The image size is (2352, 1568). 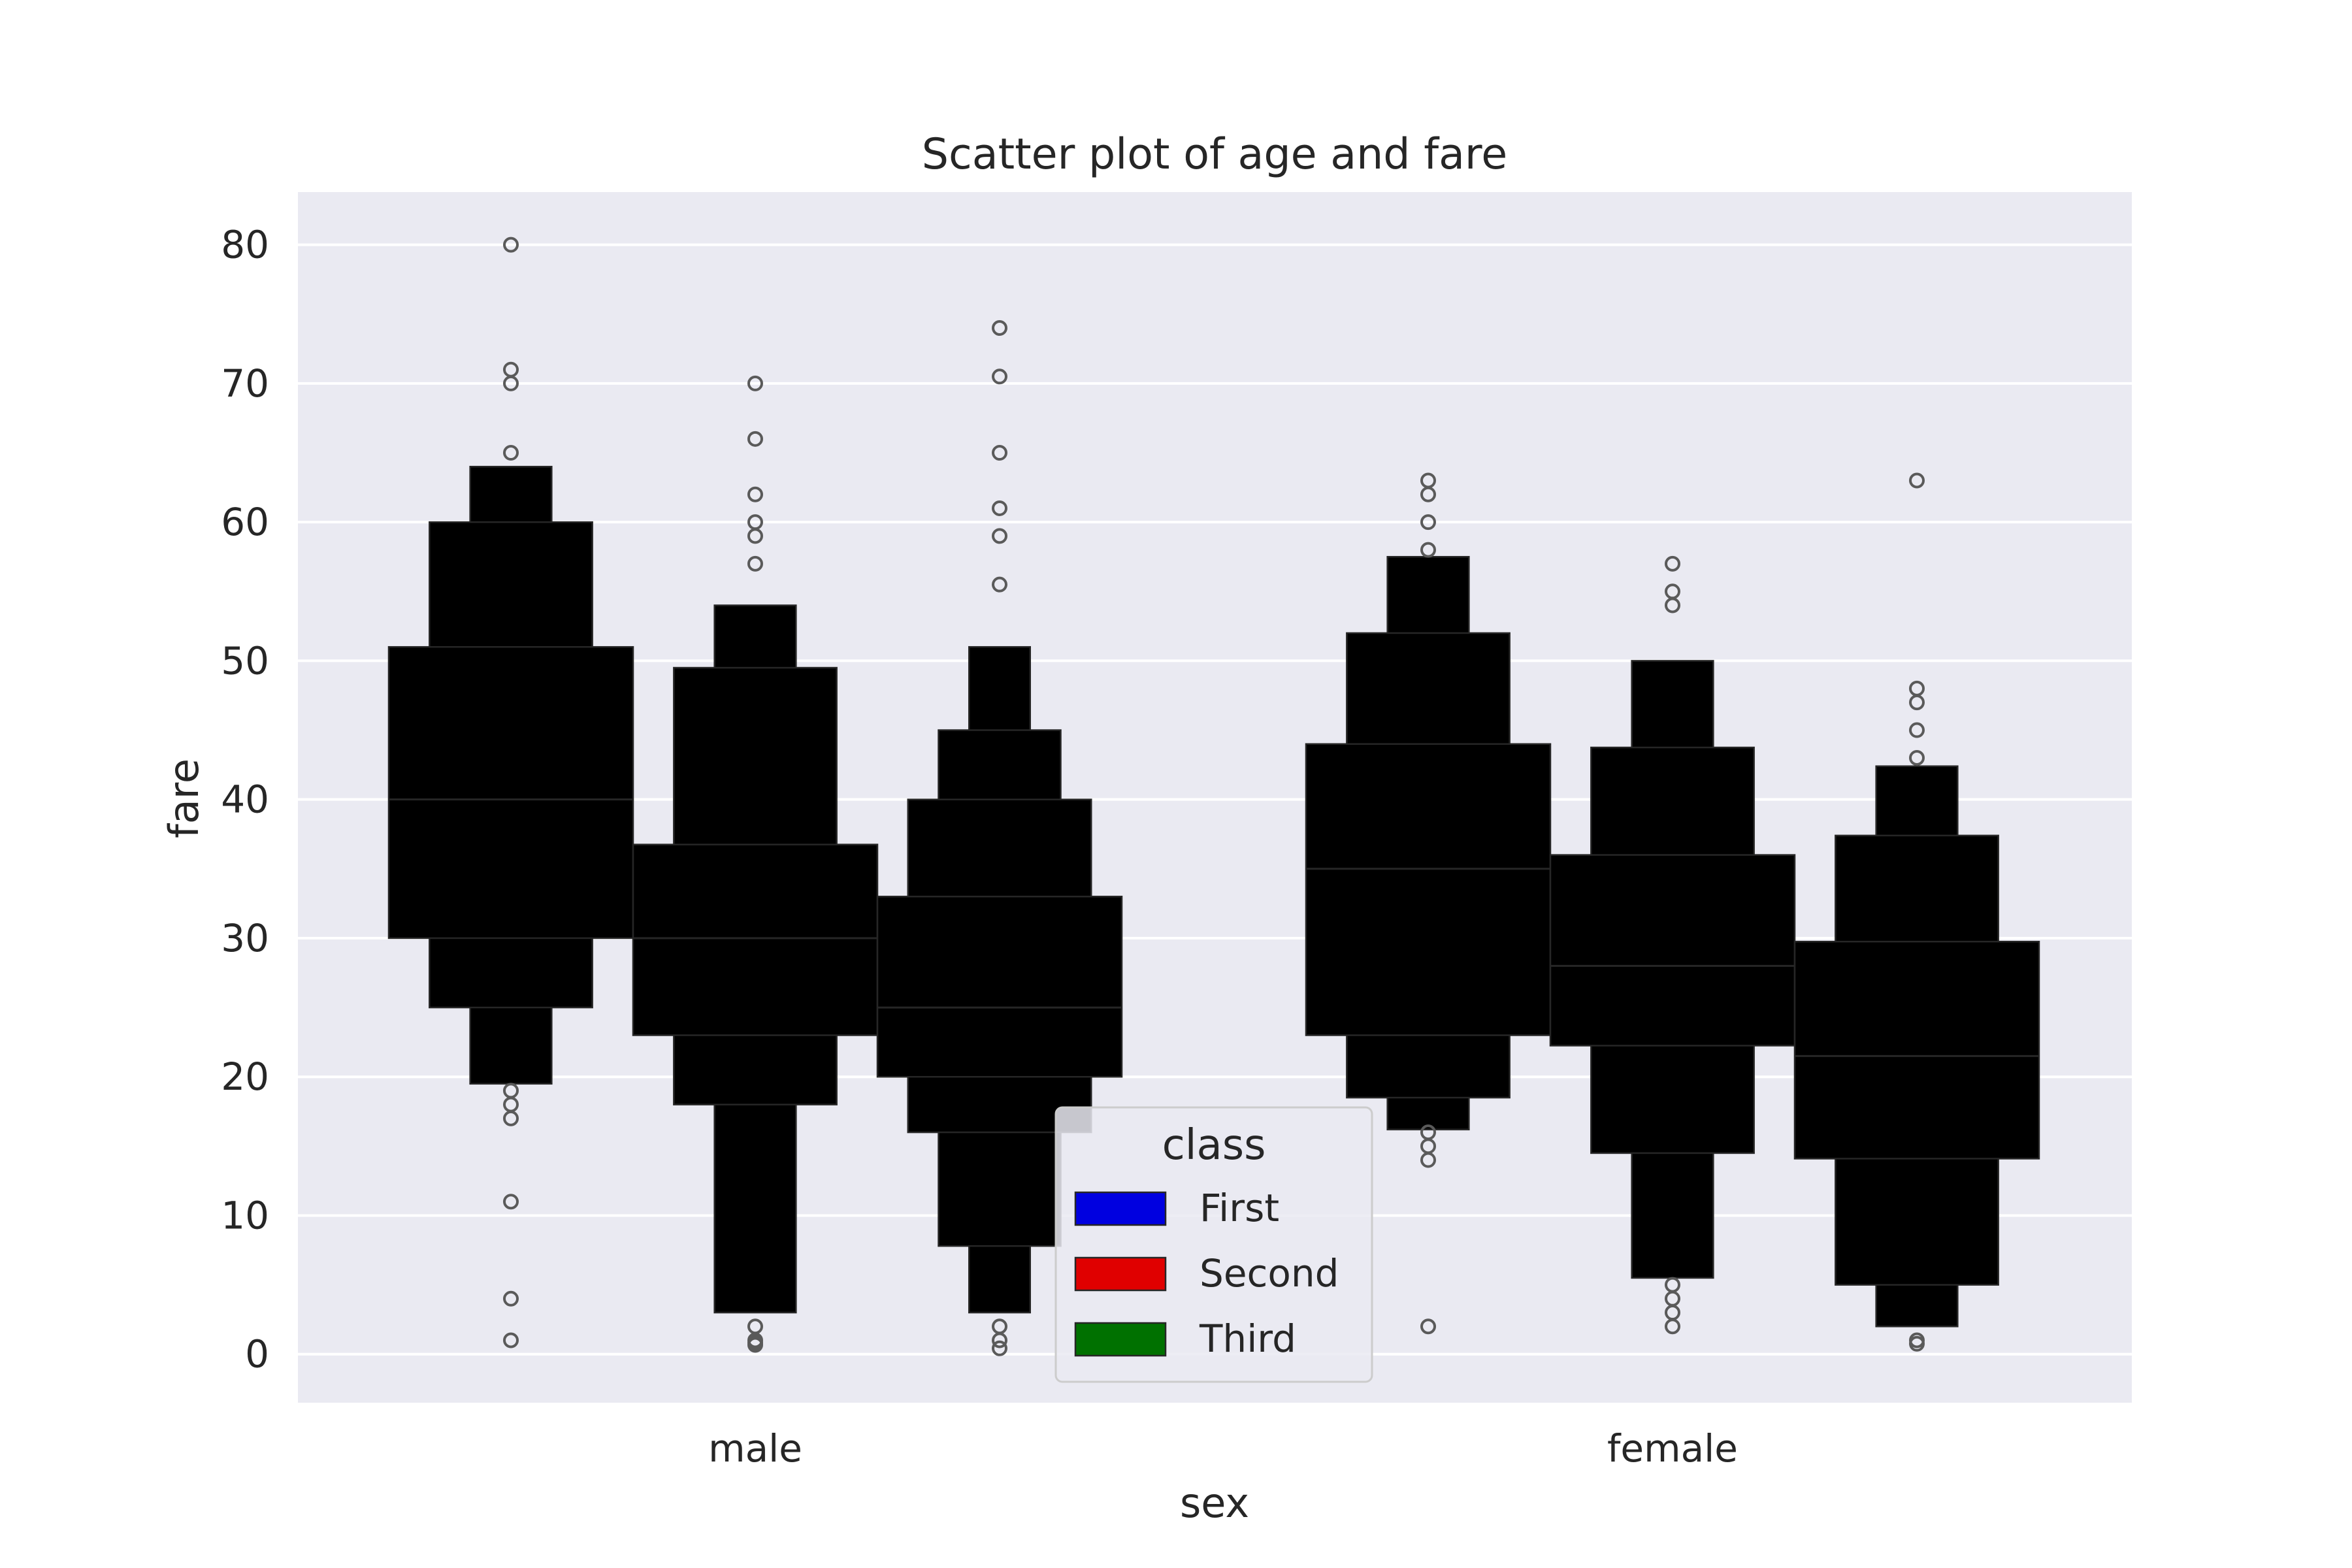 What do you see at coordinates (245, 522) in the screenshot?
I see `y-tick-label: 60` at bounding box center [245, 522].